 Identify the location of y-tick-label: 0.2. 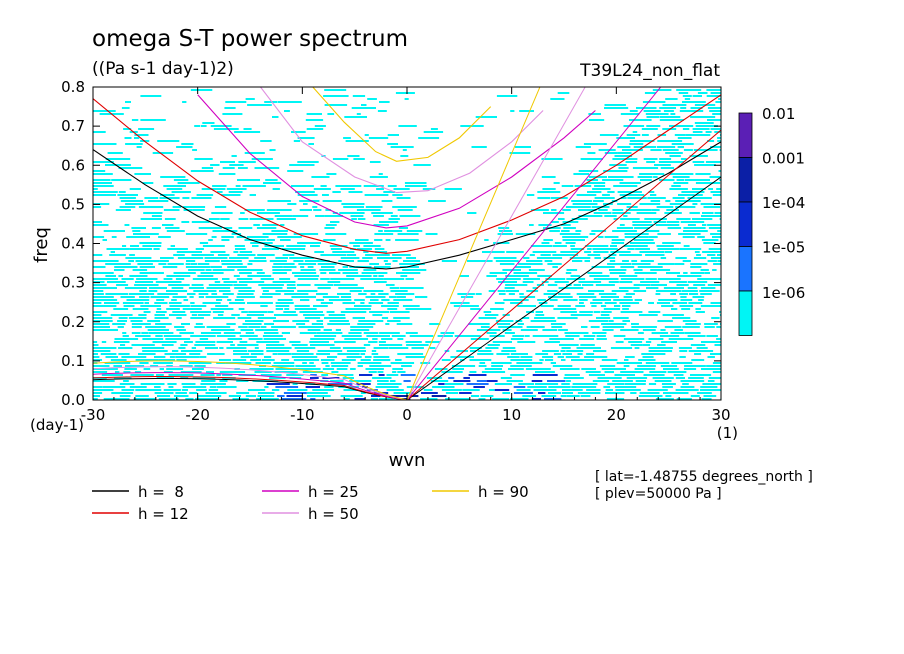
(73, 322).